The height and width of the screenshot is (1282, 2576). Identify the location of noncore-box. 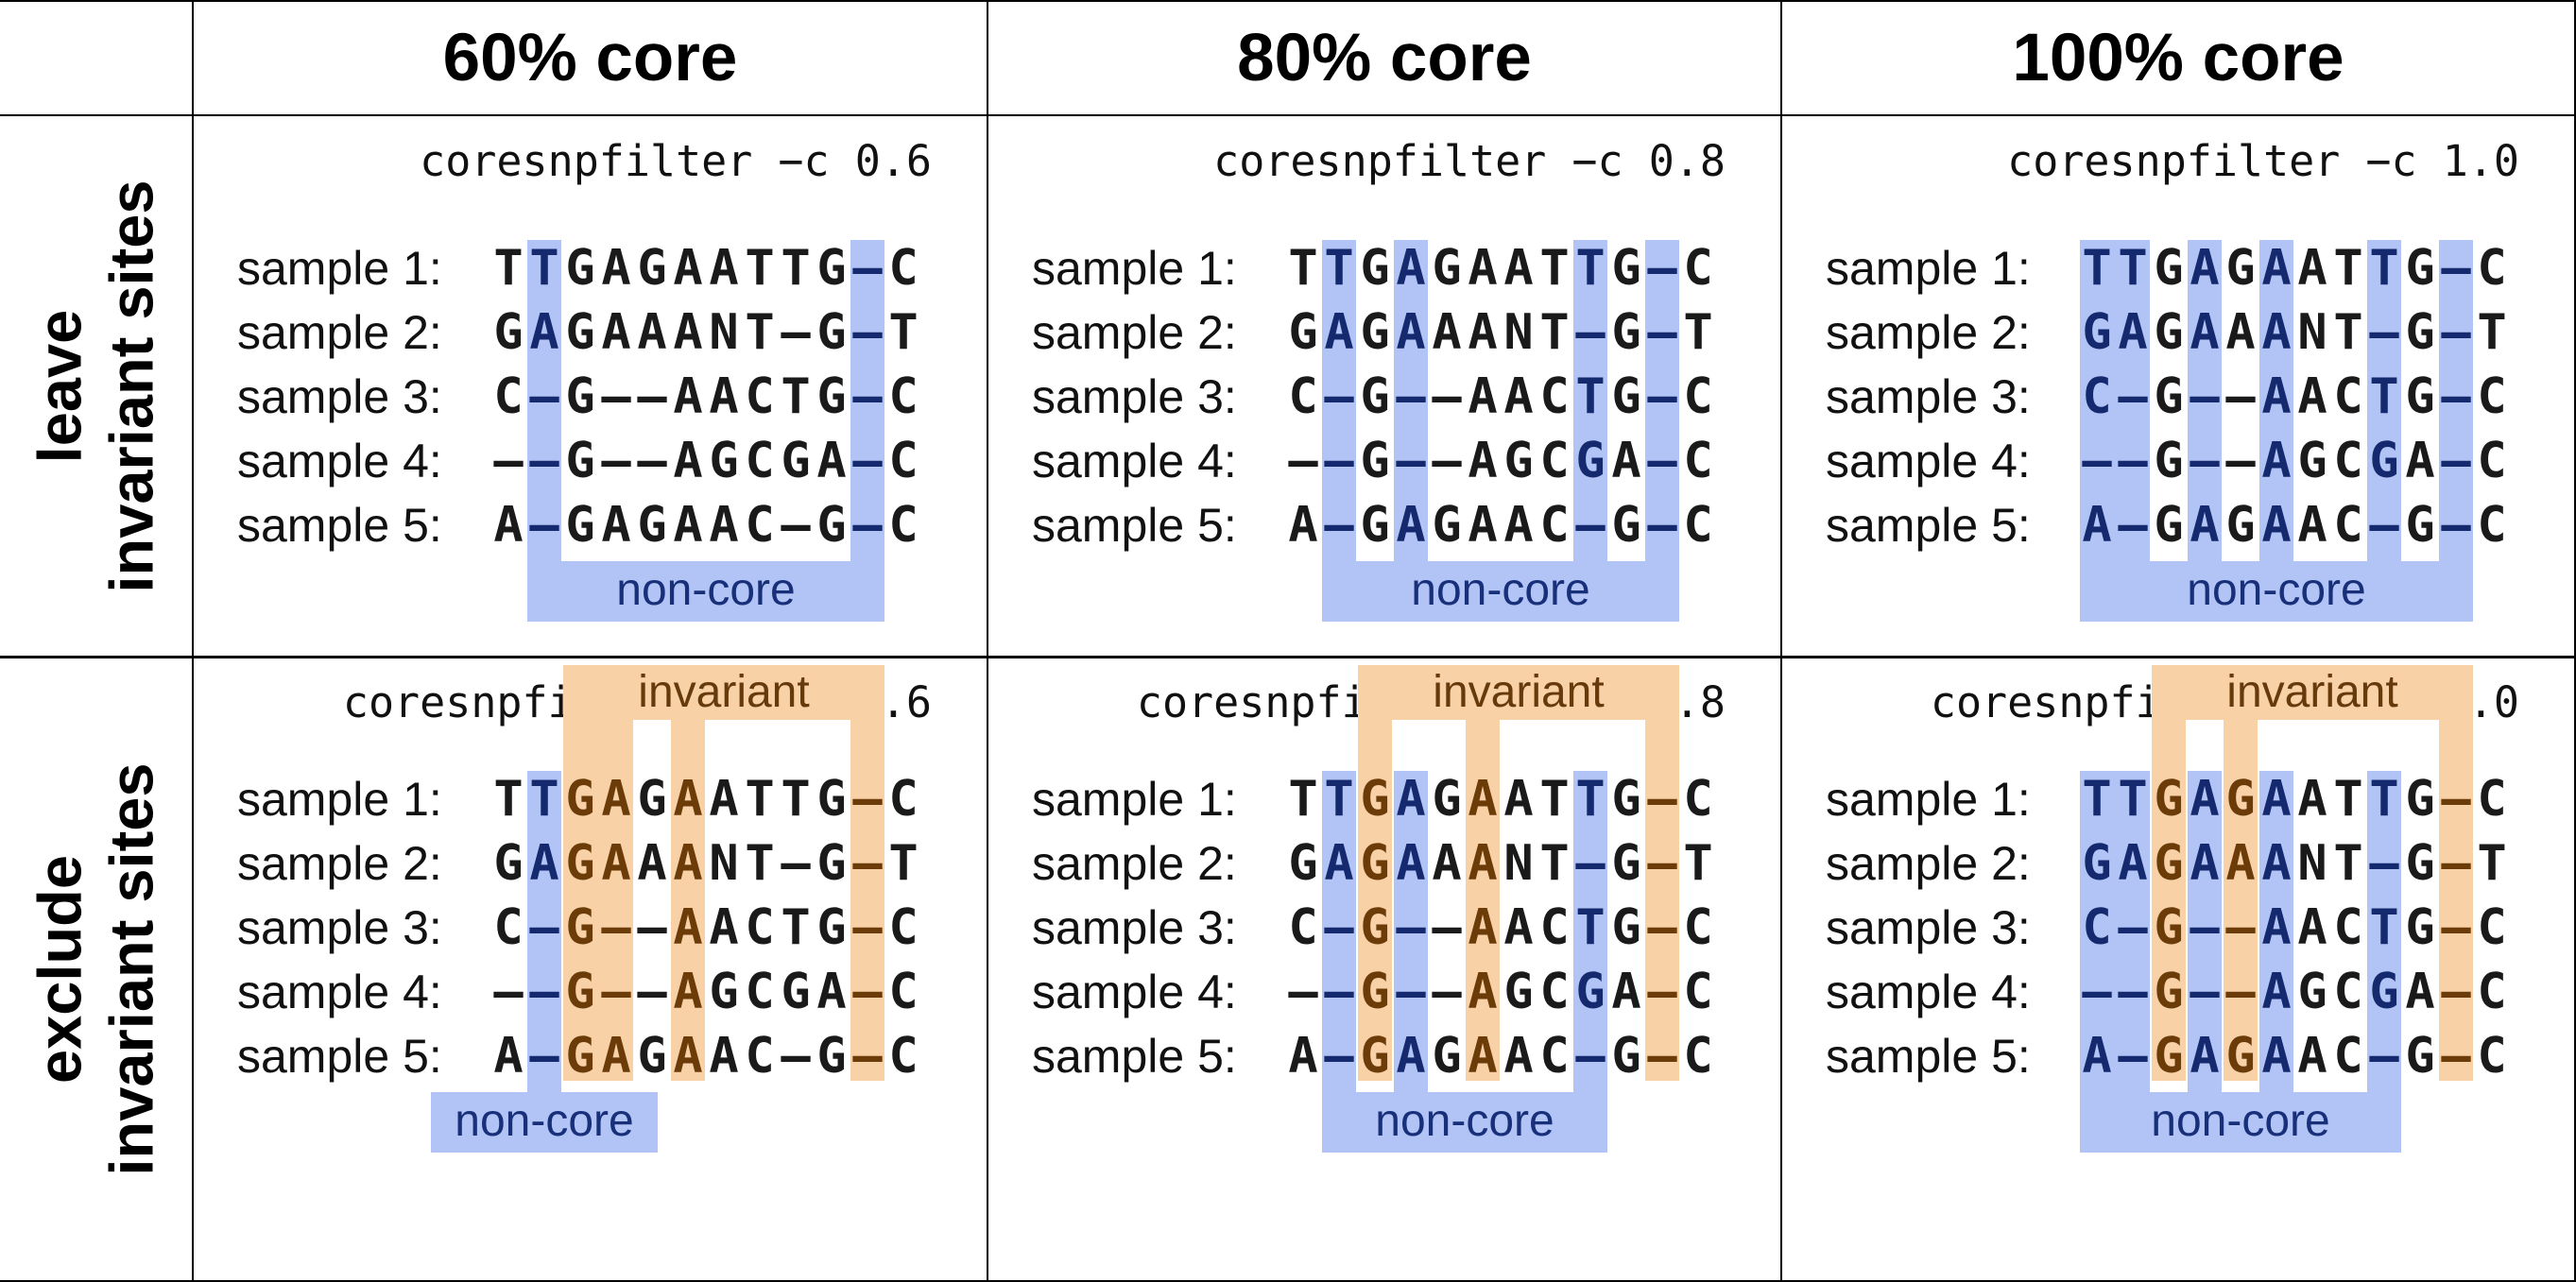
(1500, 591).